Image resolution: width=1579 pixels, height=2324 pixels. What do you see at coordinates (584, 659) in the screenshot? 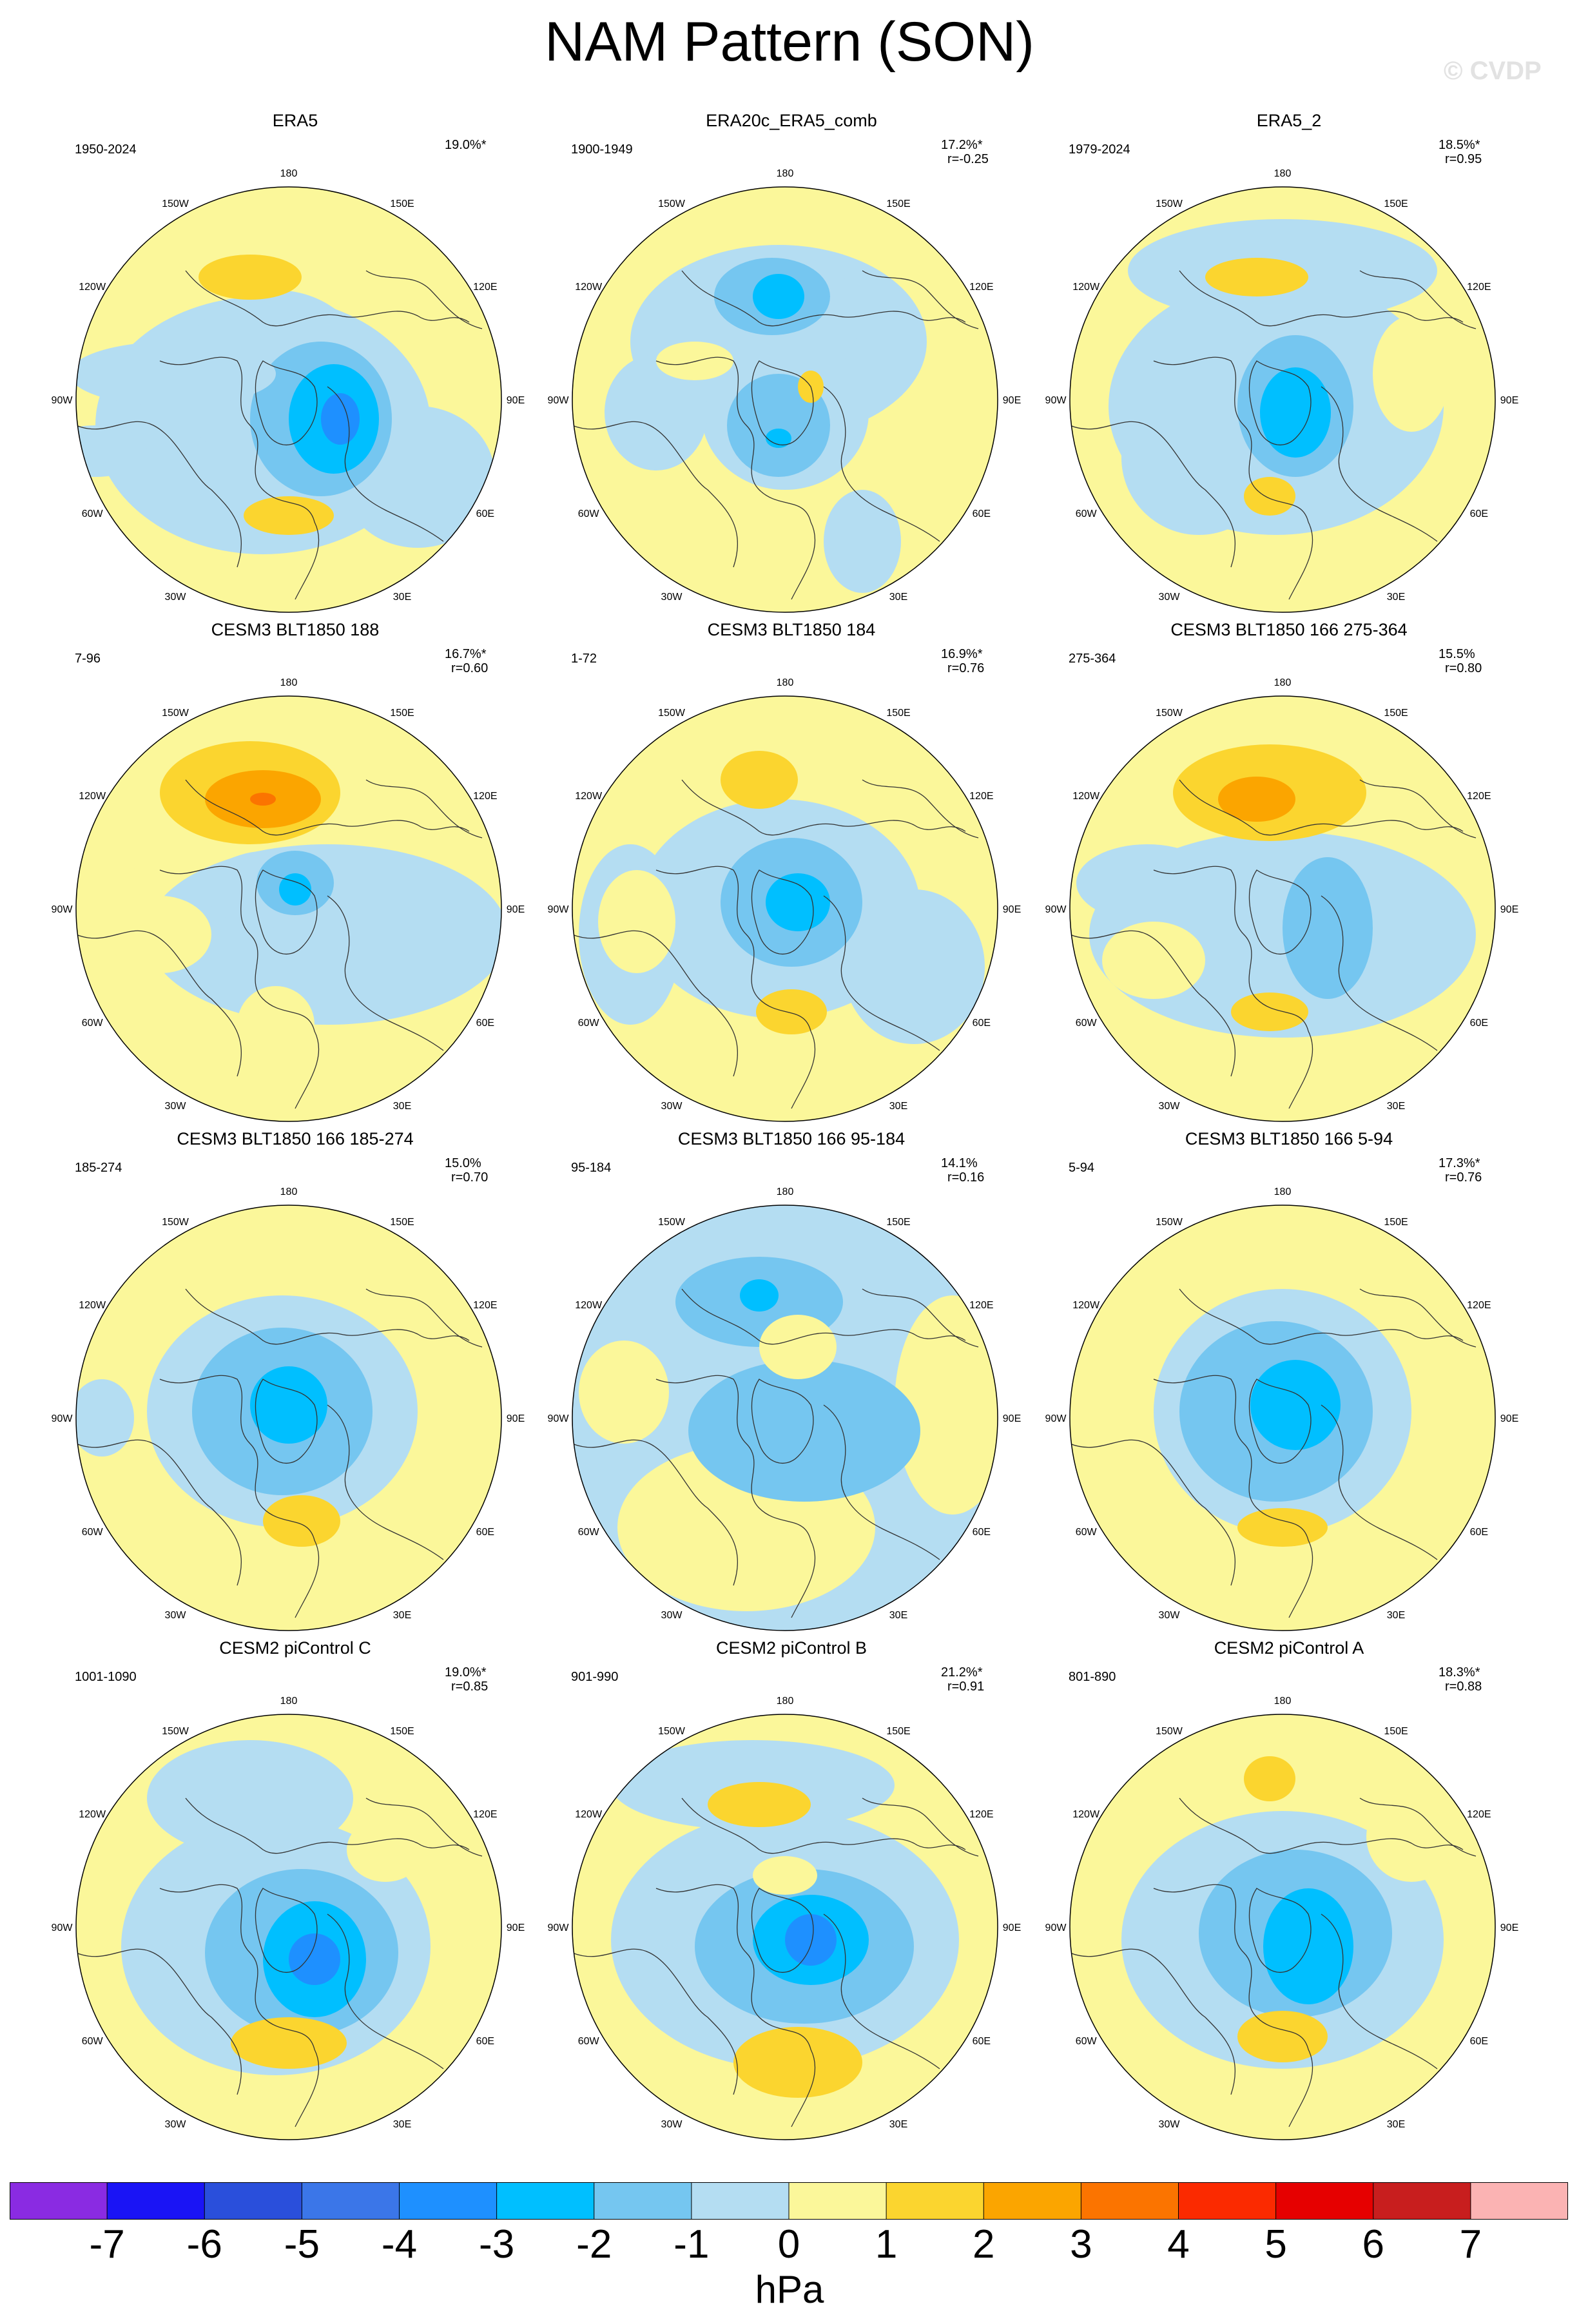
I see `panel-years: 1-72` at bounding box center [584, 659].